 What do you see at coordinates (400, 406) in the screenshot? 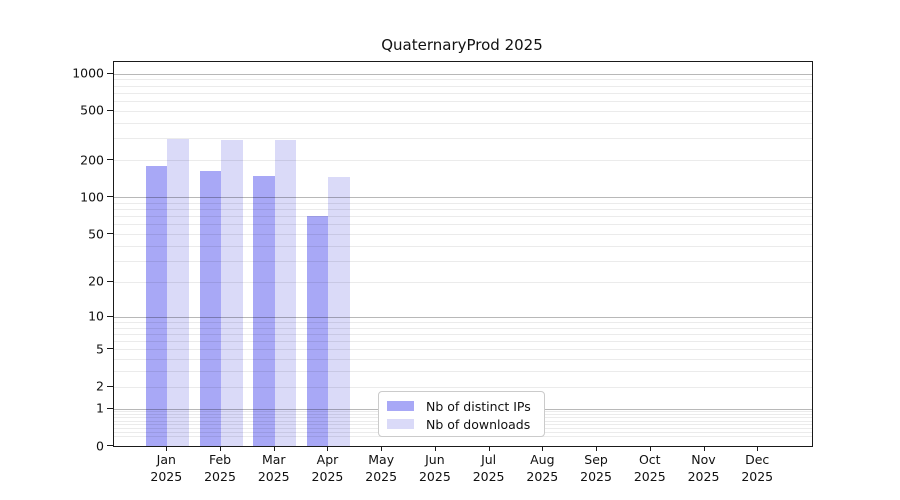
I see `legend-swatch-distinct-ips` at bounding box center [400, 406].